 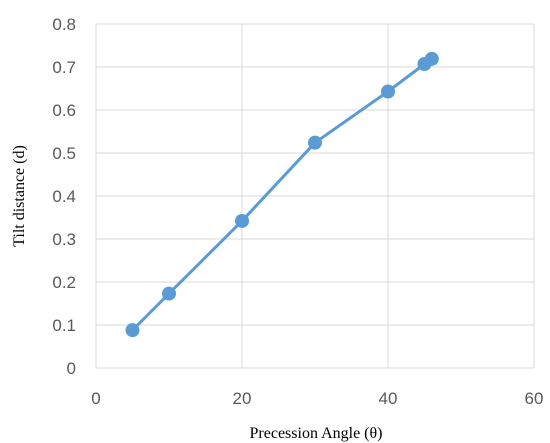 I want to click on y-tick-label: 0.1, so click(x=64, y=325).